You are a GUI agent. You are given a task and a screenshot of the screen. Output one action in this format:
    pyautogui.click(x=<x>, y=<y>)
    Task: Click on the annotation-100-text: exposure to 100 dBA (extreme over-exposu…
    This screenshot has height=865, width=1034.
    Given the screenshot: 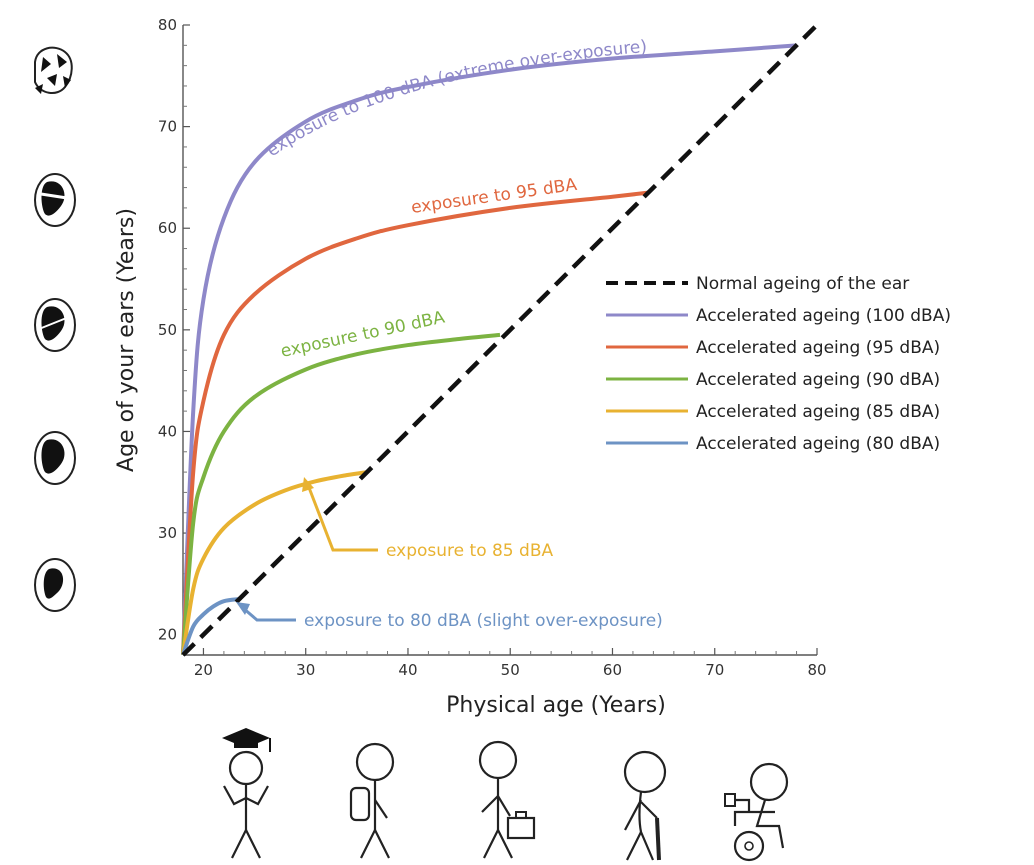 What is the action you would take?
    pyautogui.click(x=455, y=99)
    